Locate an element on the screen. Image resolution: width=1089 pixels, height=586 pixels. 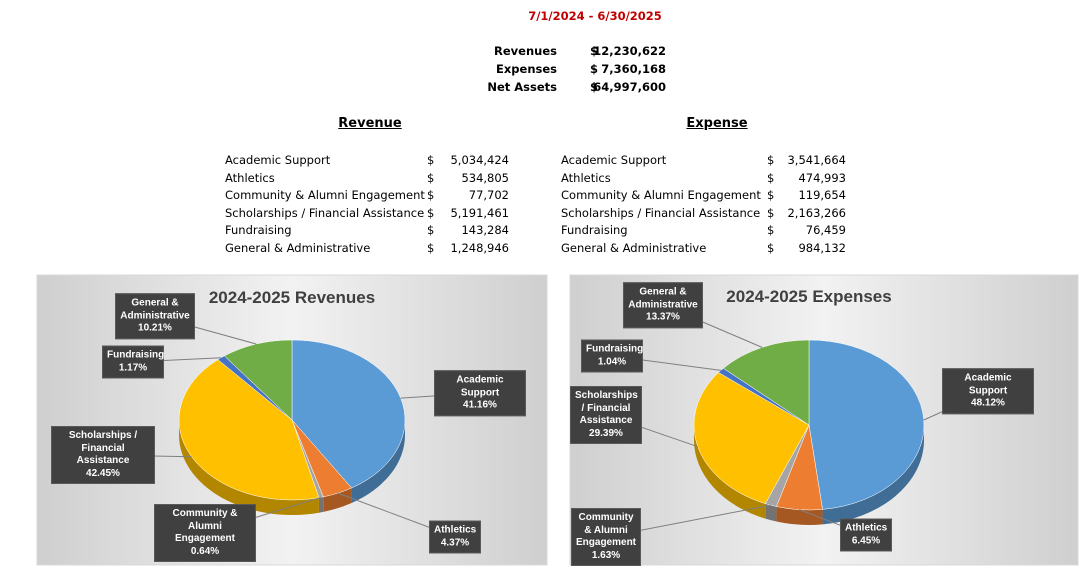
period: 7/1/2024 - 6/30/2025 is located at coordinates (595, 16).